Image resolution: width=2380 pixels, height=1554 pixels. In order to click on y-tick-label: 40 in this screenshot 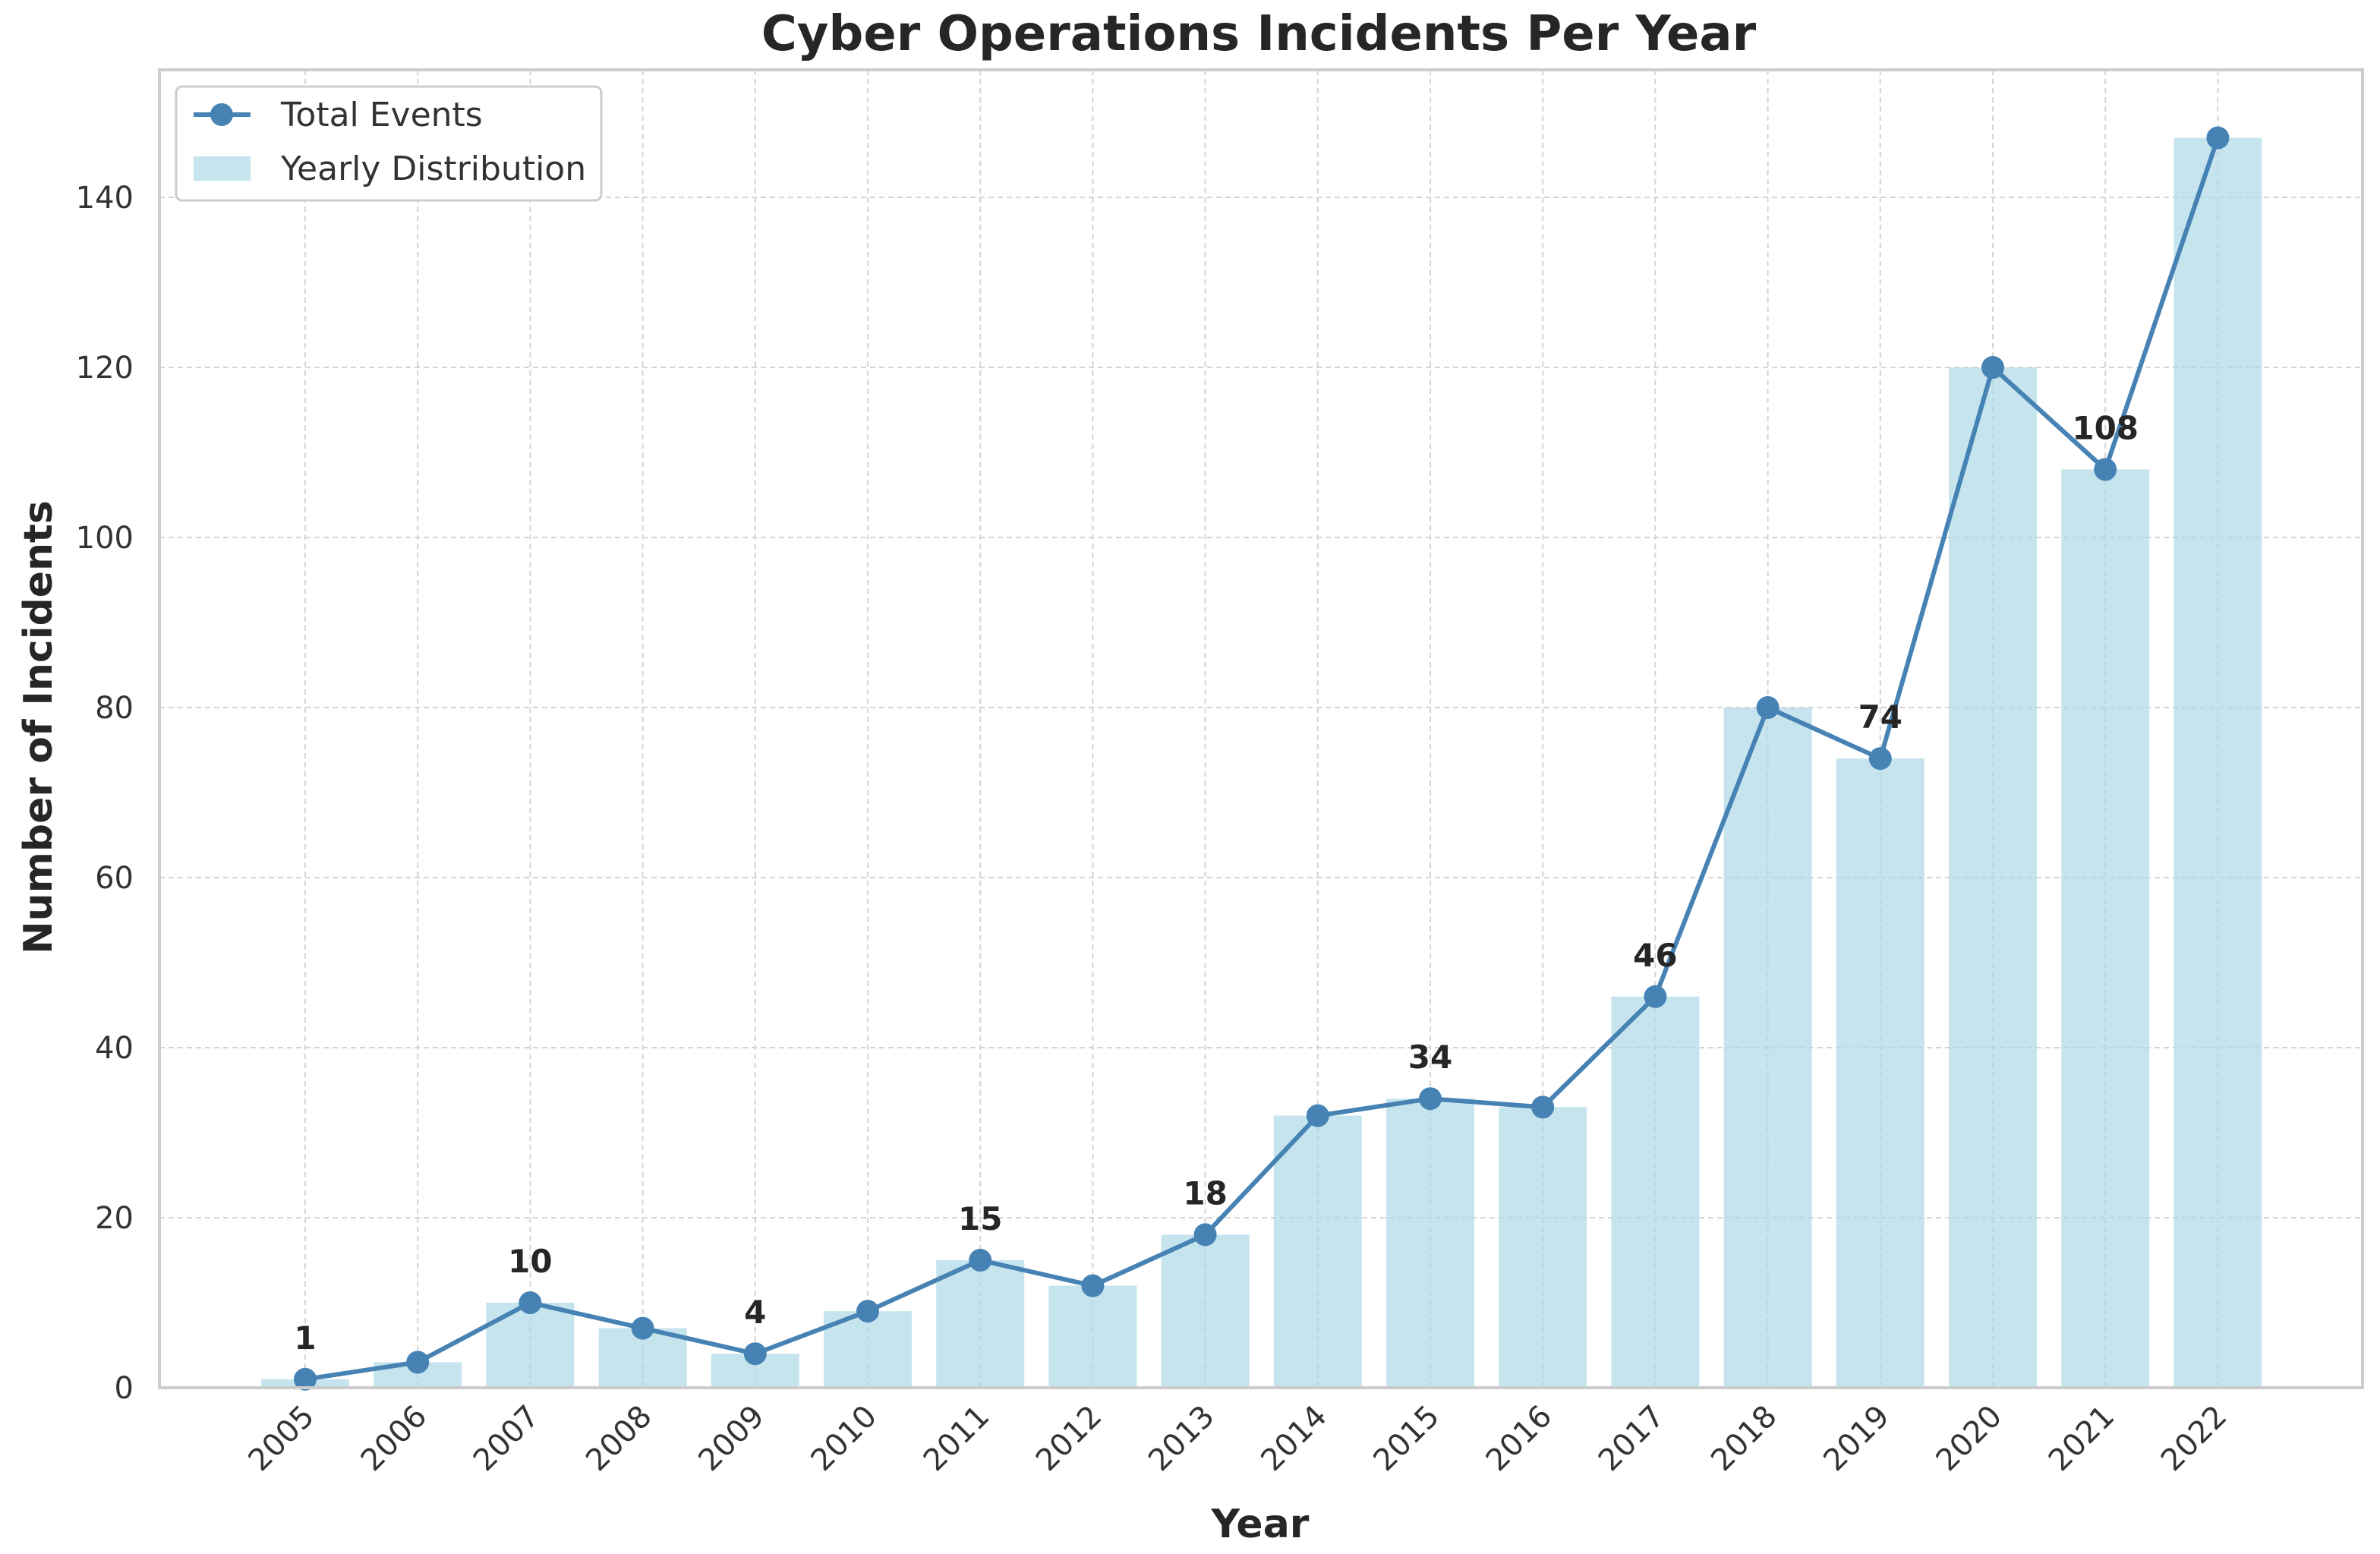, I will do `click(114, 1048)`.